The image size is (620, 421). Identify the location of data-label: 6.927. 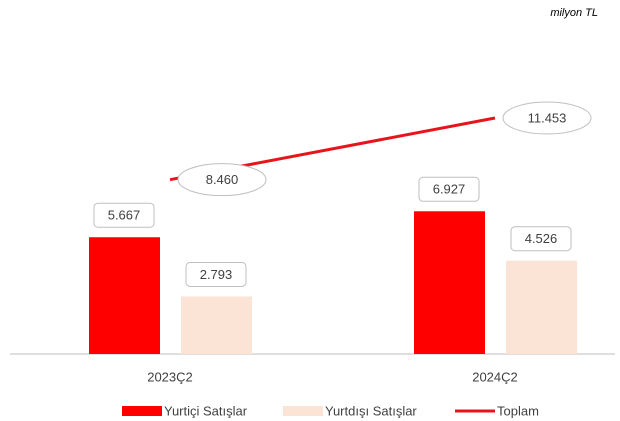
(449, 189).